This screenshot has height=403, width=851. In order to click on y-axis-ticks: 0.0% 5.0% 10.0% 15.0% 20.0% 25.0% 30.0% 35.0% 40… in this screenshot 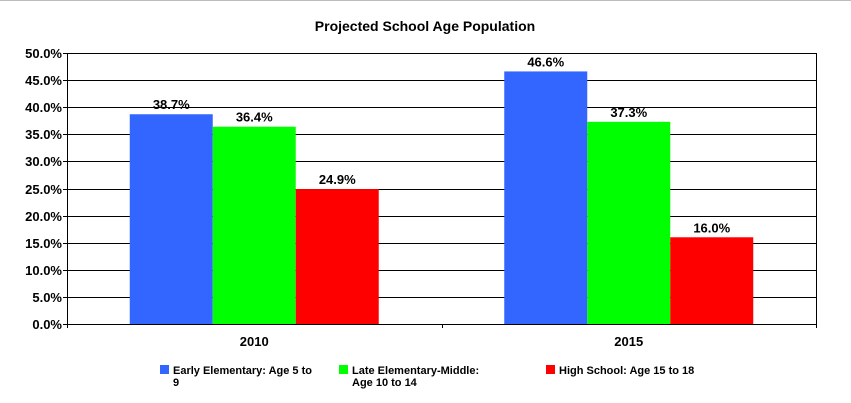, I will do `click(46, 189)`.